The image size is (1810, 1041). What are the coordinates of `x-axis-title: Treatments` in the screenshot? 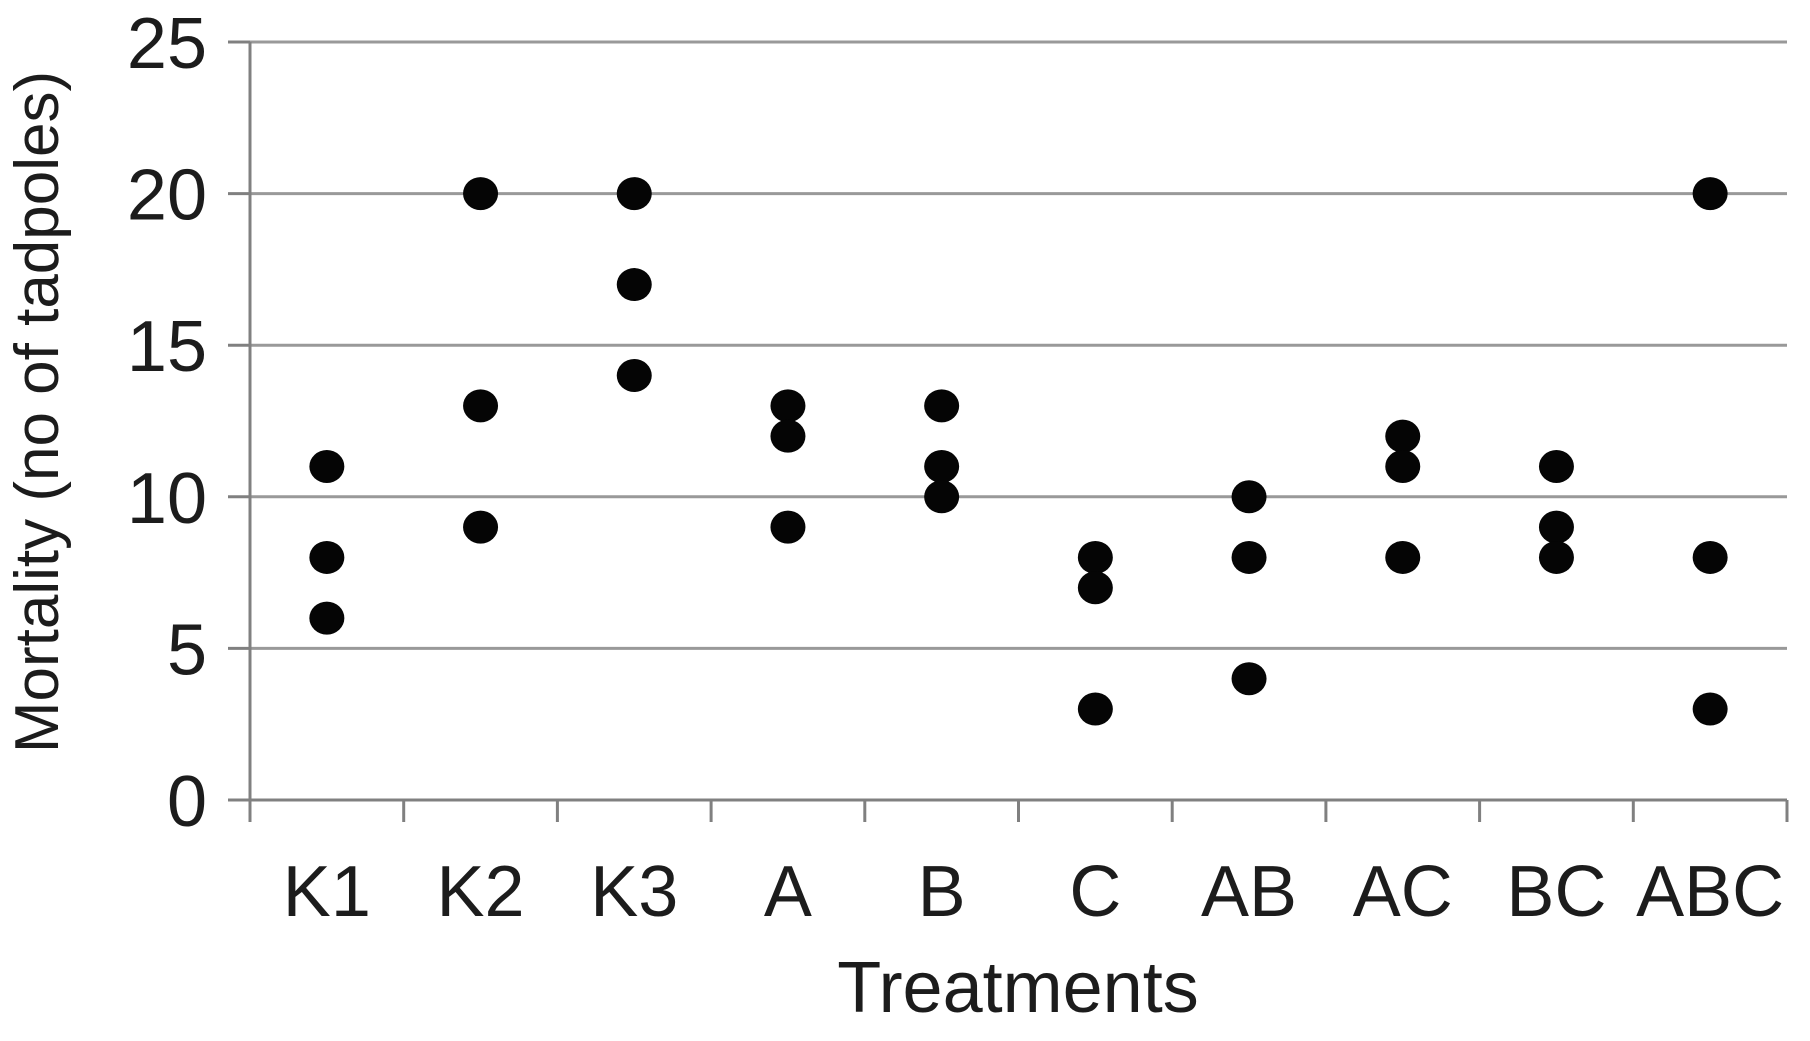 It's located at (1017, 988).